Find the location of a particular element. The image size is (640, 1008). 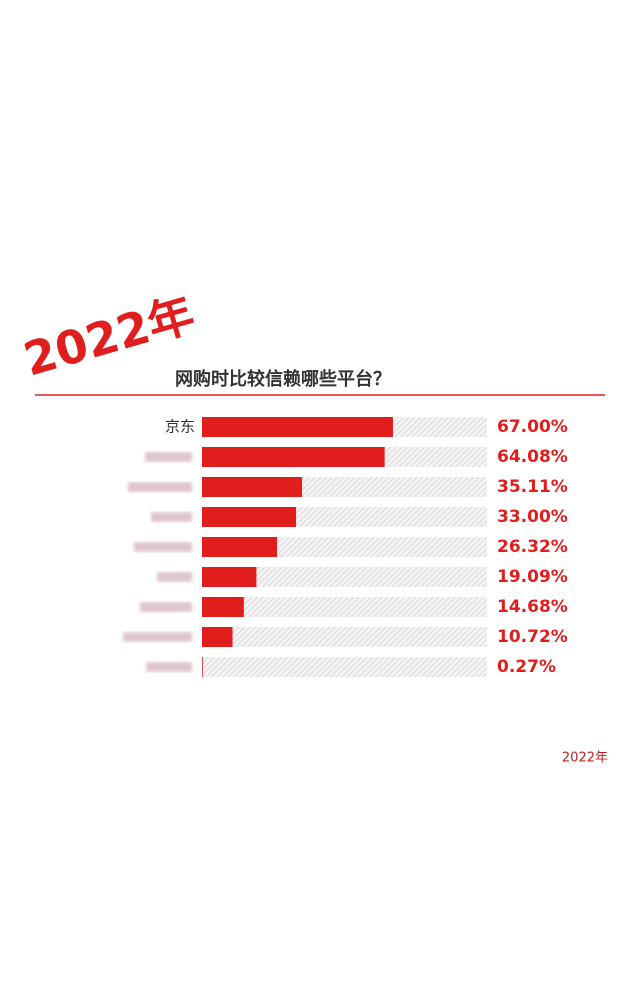

value-label: 14.68% is located at coordinates (532, 607).